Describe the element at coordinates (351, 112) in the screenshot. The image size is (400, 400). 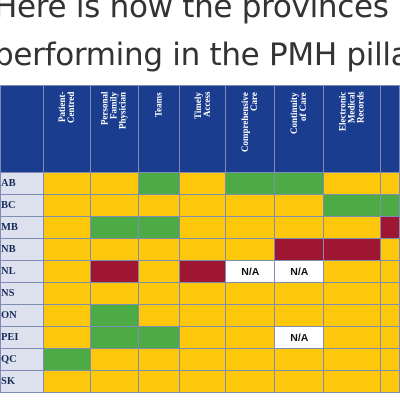
I see `column-header-label: Electronic Medical Records` at that location.